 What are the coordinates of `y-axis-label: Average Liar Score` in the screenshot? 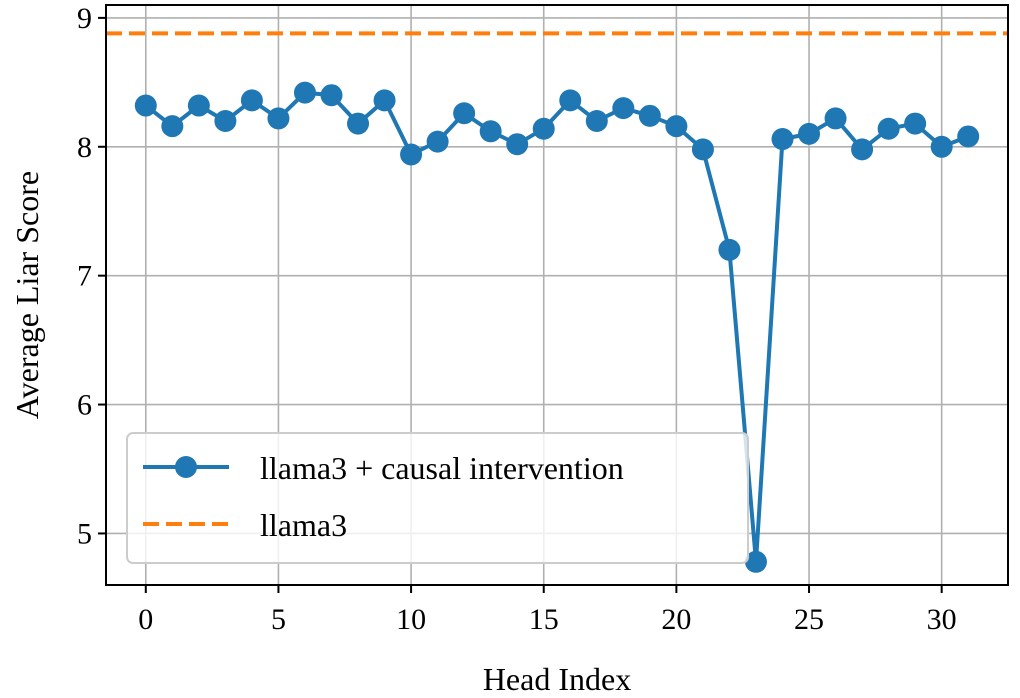 It's located at (27, 295).